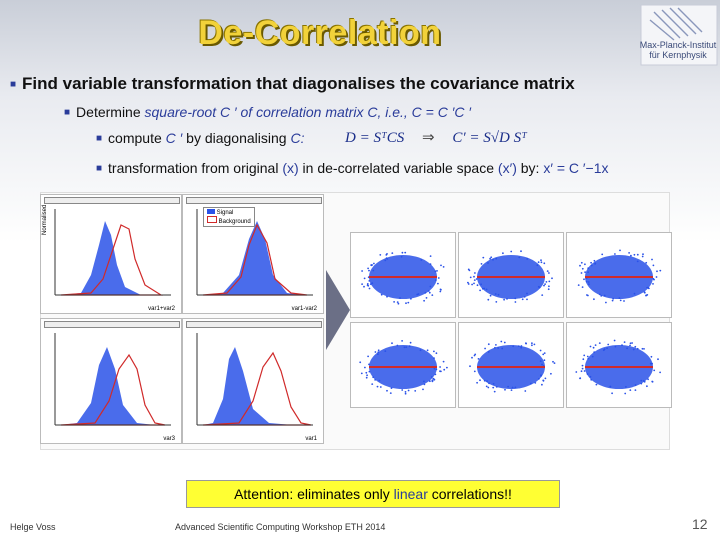 The height and width of the screenshot is (540, 720). I want to click on histogram-ylabel: Normalised, so click(45, 219).